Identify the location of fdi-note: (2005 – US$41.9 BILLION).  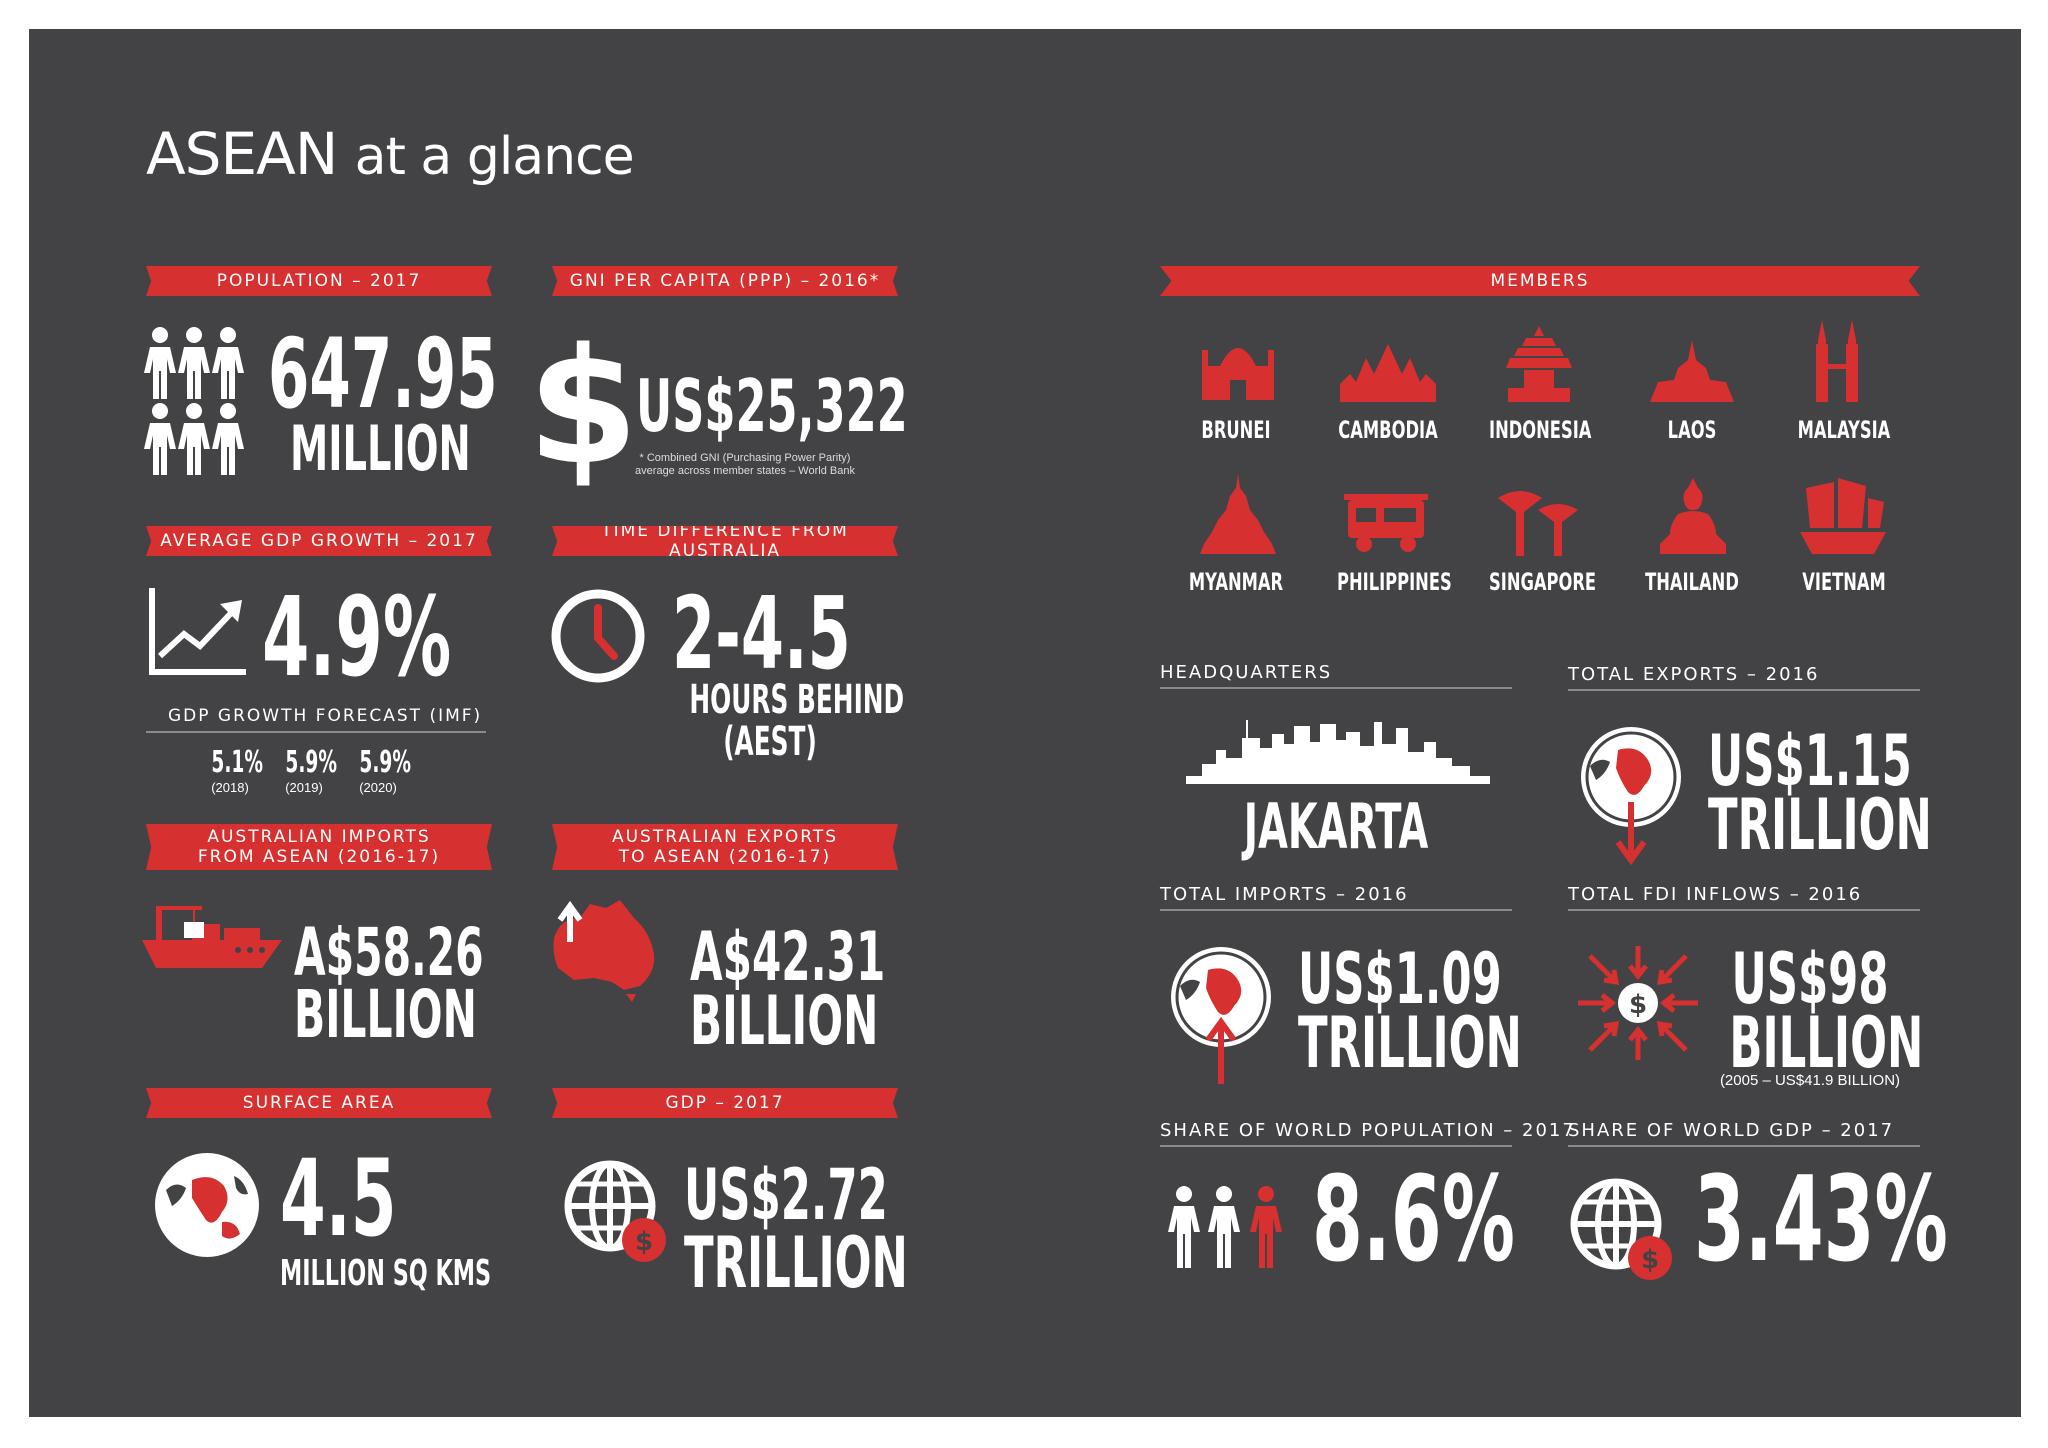
(1810, 1080).